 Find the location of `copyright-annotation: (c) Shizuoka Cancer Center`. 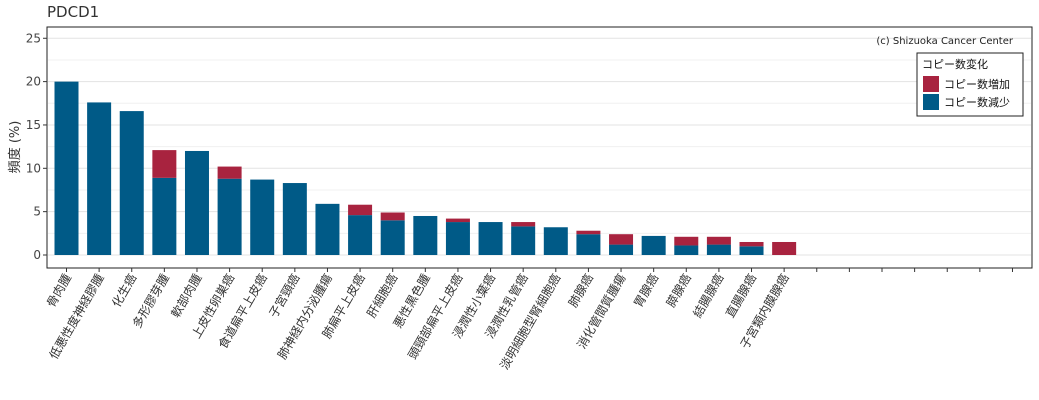

copyright-annotation: (c) Shizuoka Cancer Center is located at coordinates (945, 41).